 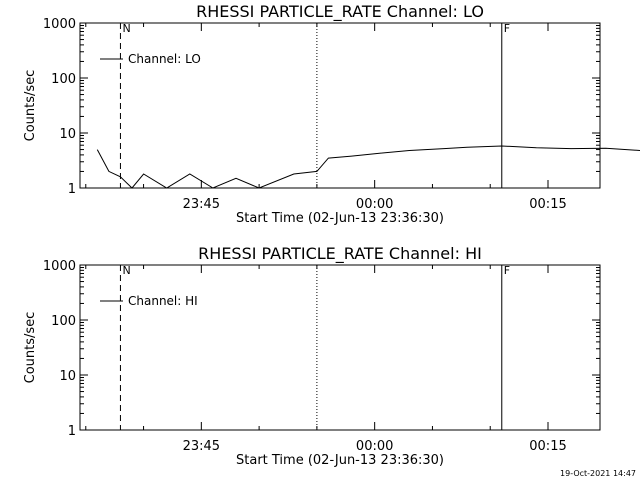 What do you see at coordinates (368, 167) in the screenshot?
I see `data-series-line` at bounding box center [368, 167].